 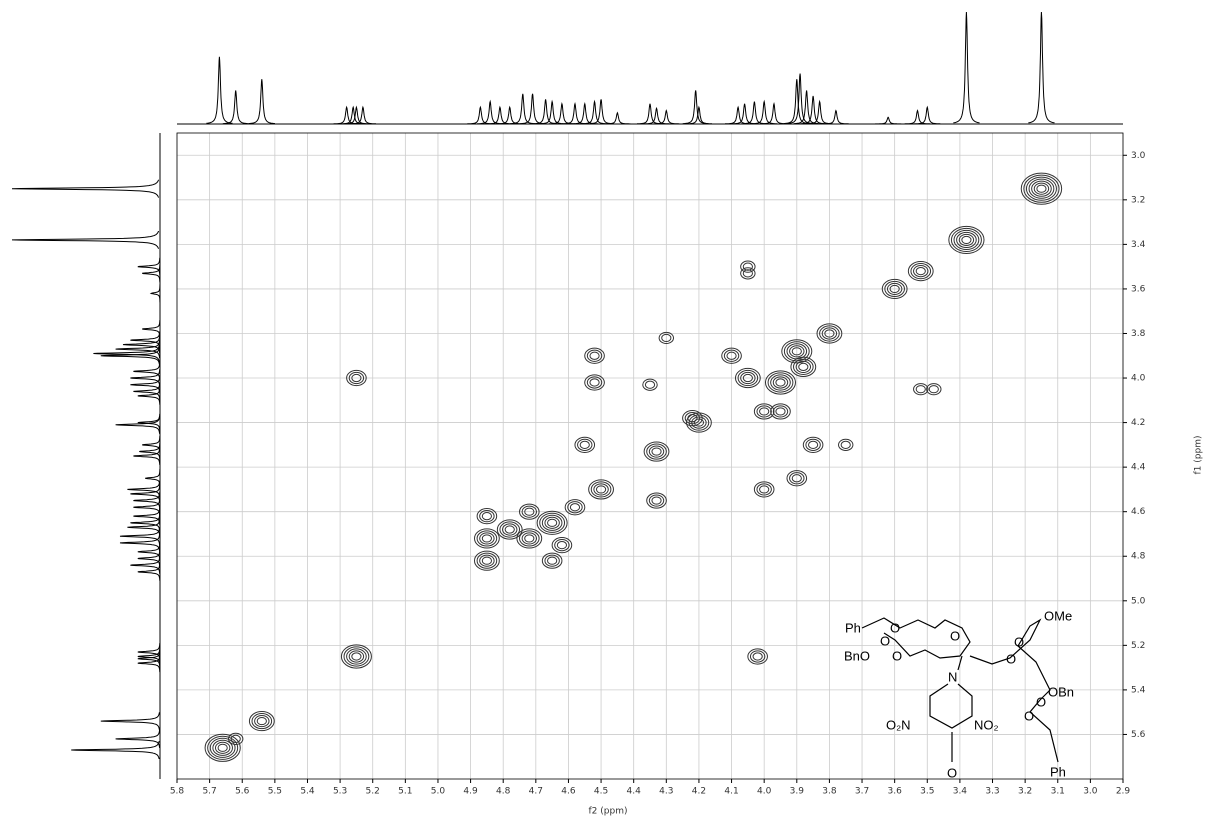 I want to click on y-tick-label: 4.8, so click(x=1138, y=557).